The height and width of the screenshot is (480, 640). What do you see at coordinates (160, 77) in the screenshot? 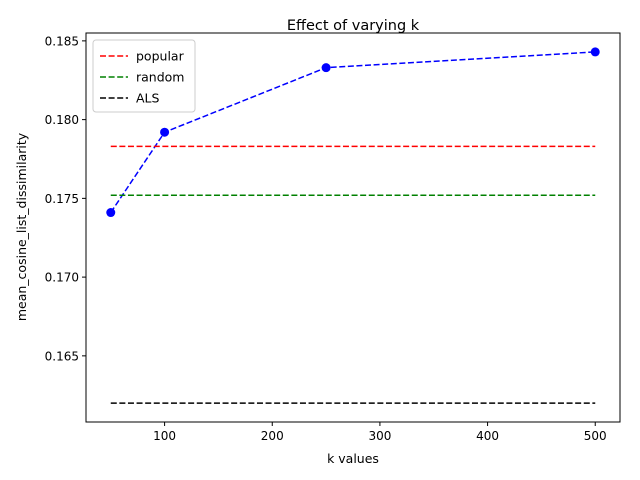
I see `legend-label-random: random` at bounding box center [160, 77].